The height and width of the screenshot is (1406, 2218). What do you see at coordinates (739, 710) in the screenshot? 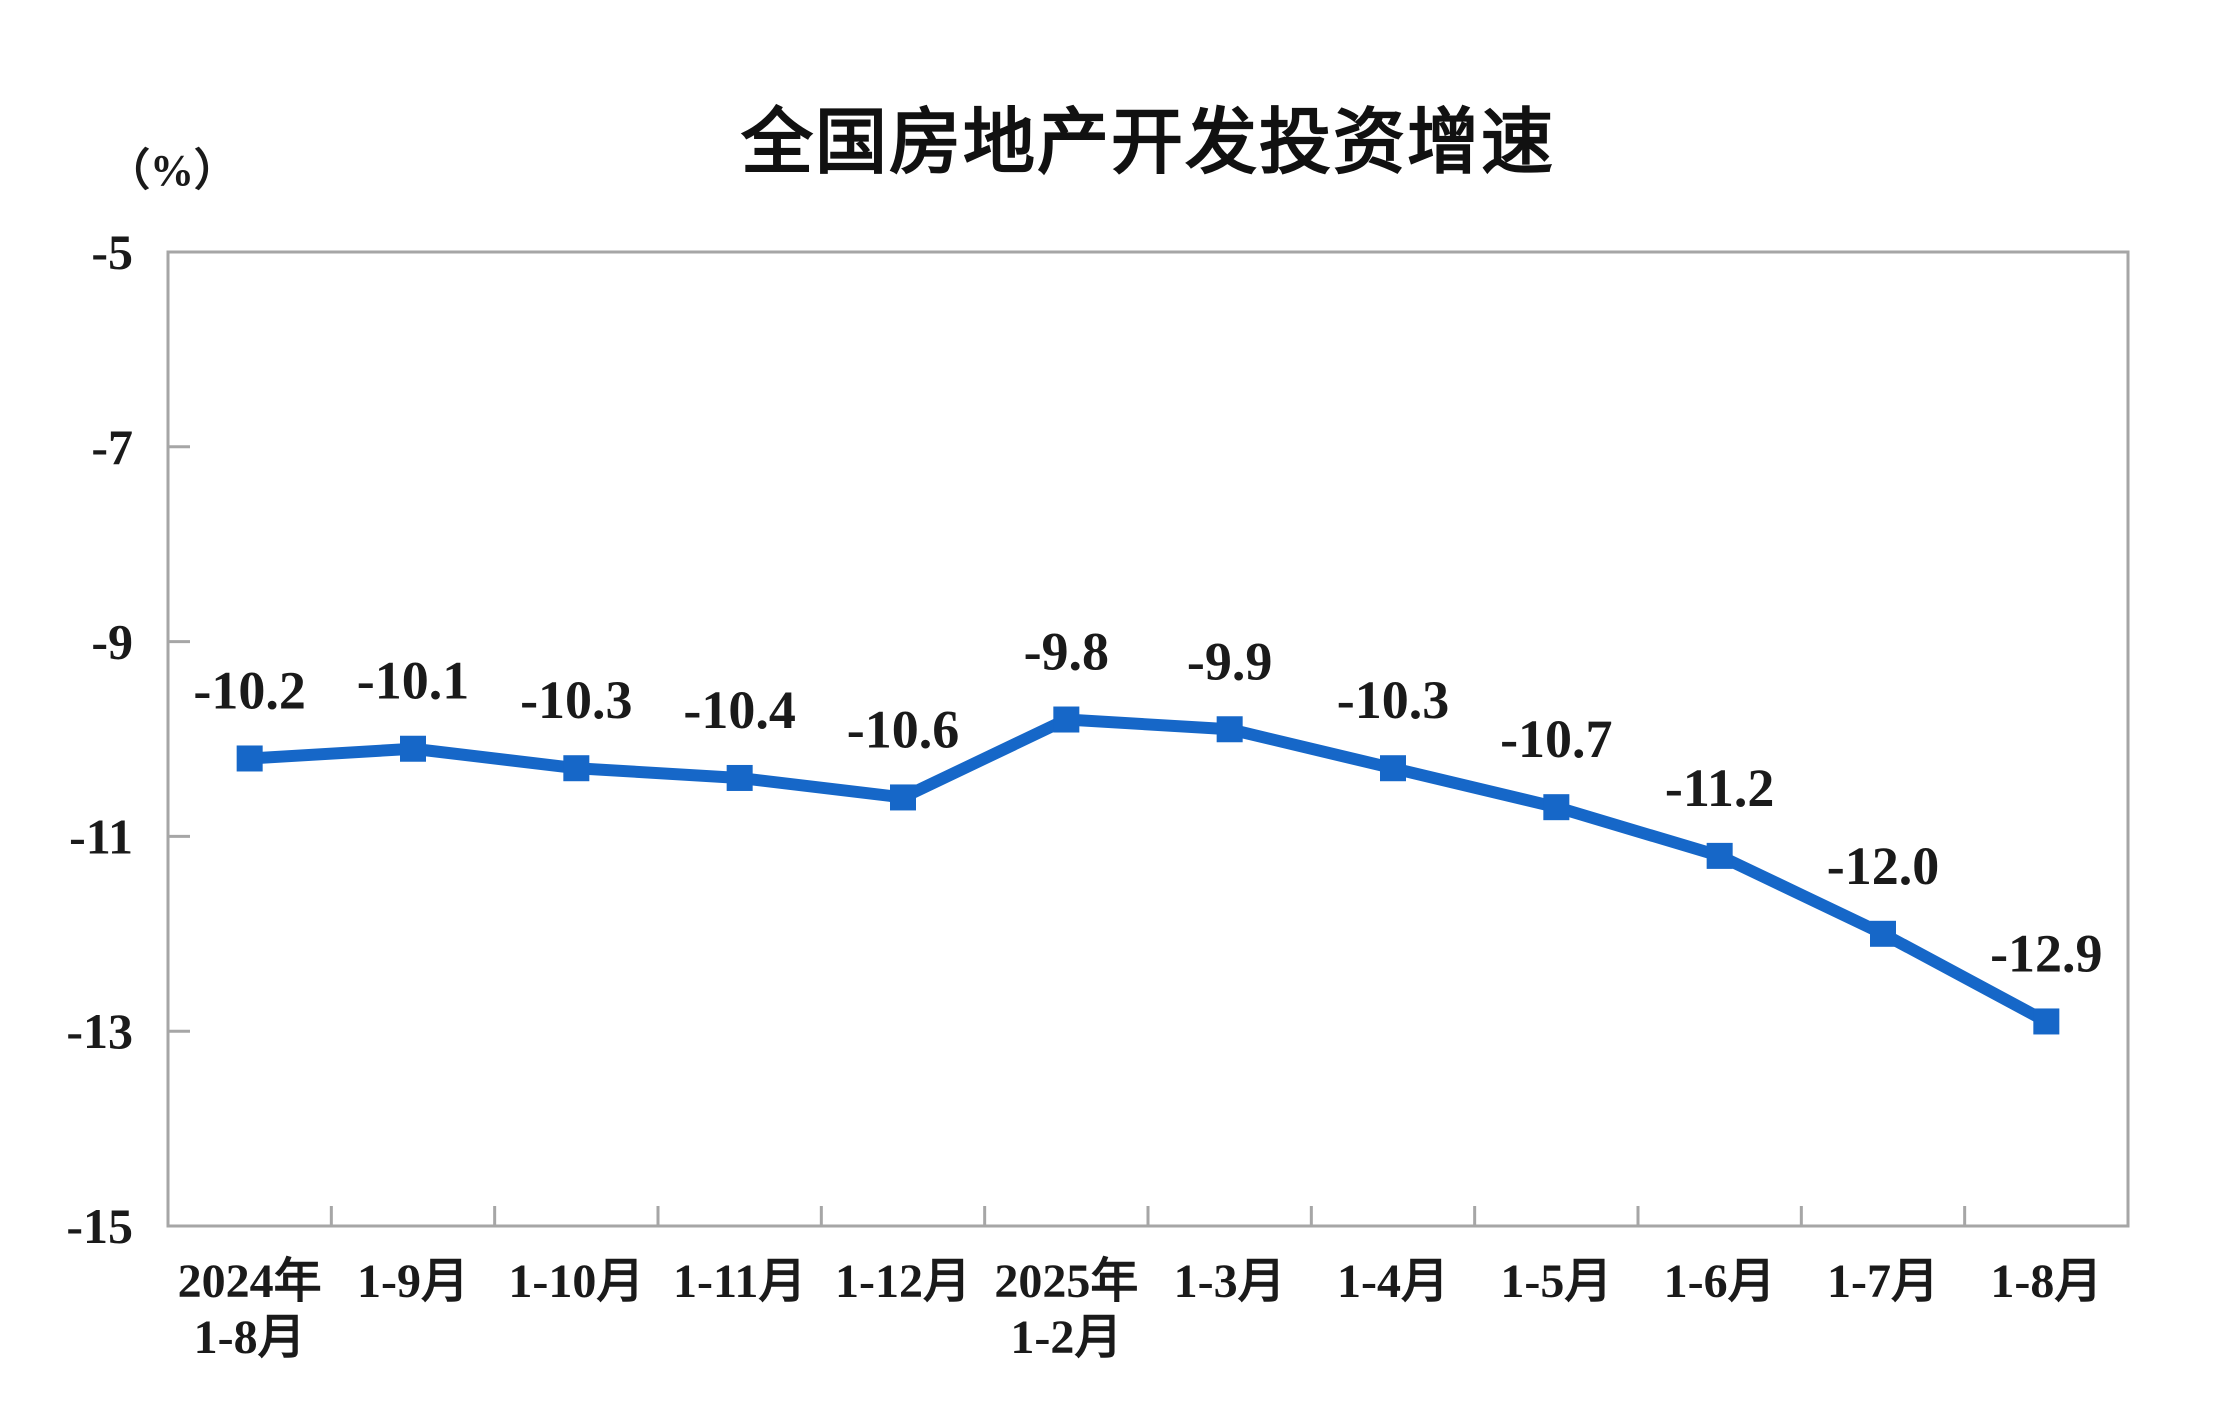
I see `data-label: -10.4` at bounding box center [739, 710].